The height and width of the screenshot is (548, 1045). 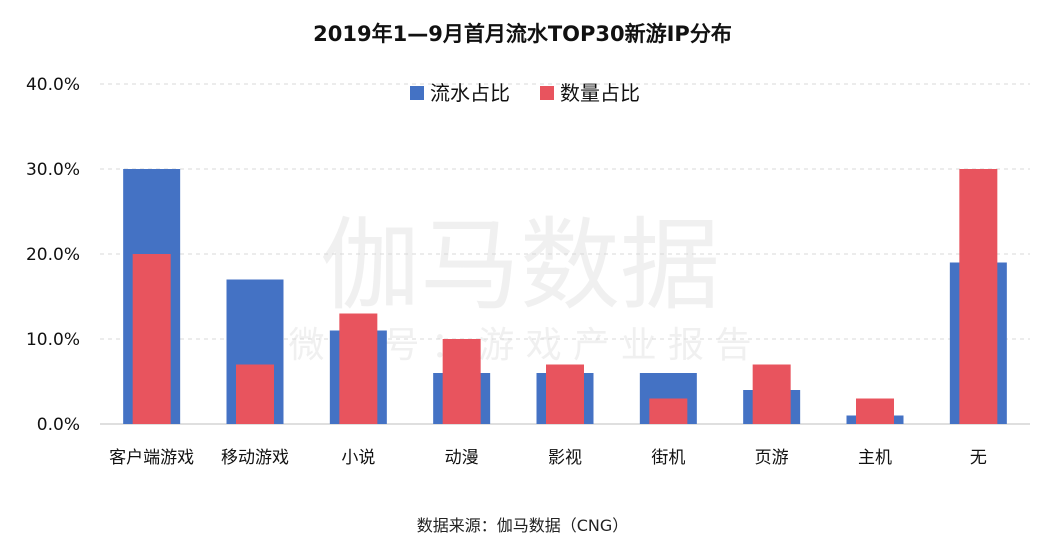 I want to click on x-tick-label: 页游, so click(x=772, y=458).